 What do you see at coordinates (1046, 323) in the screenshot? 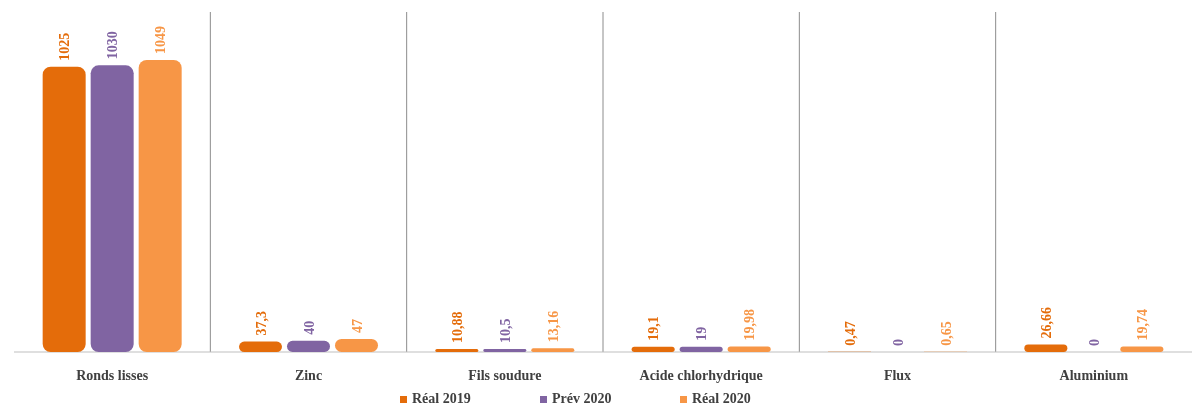
I see `data-label: 26,66` at bounding box center [1046, 323].